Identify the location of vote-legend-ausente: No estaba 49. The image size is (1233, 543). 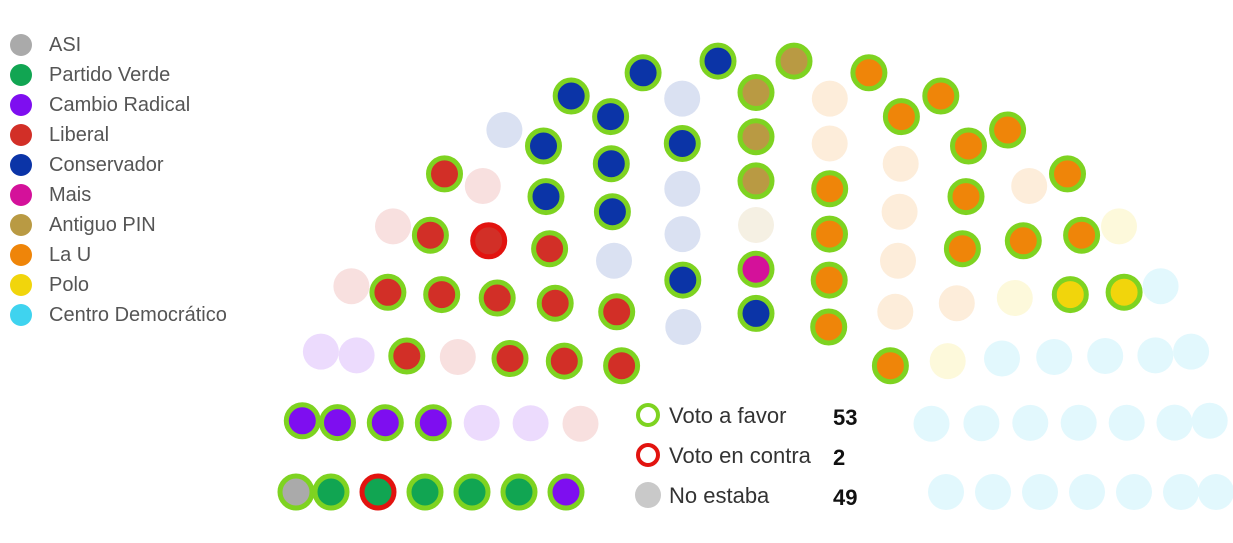
(746, 496).